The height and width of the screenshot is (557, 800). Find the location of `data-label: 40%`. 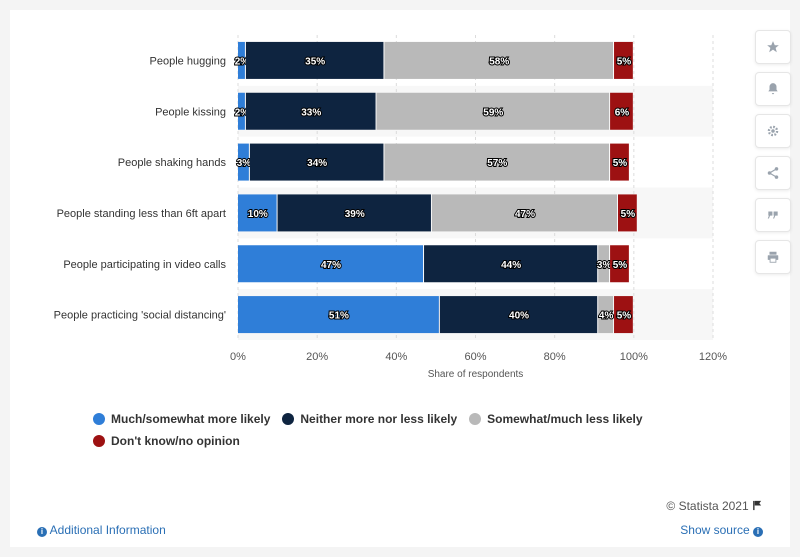

data-label: 40% is located at coordinates (519, 316).